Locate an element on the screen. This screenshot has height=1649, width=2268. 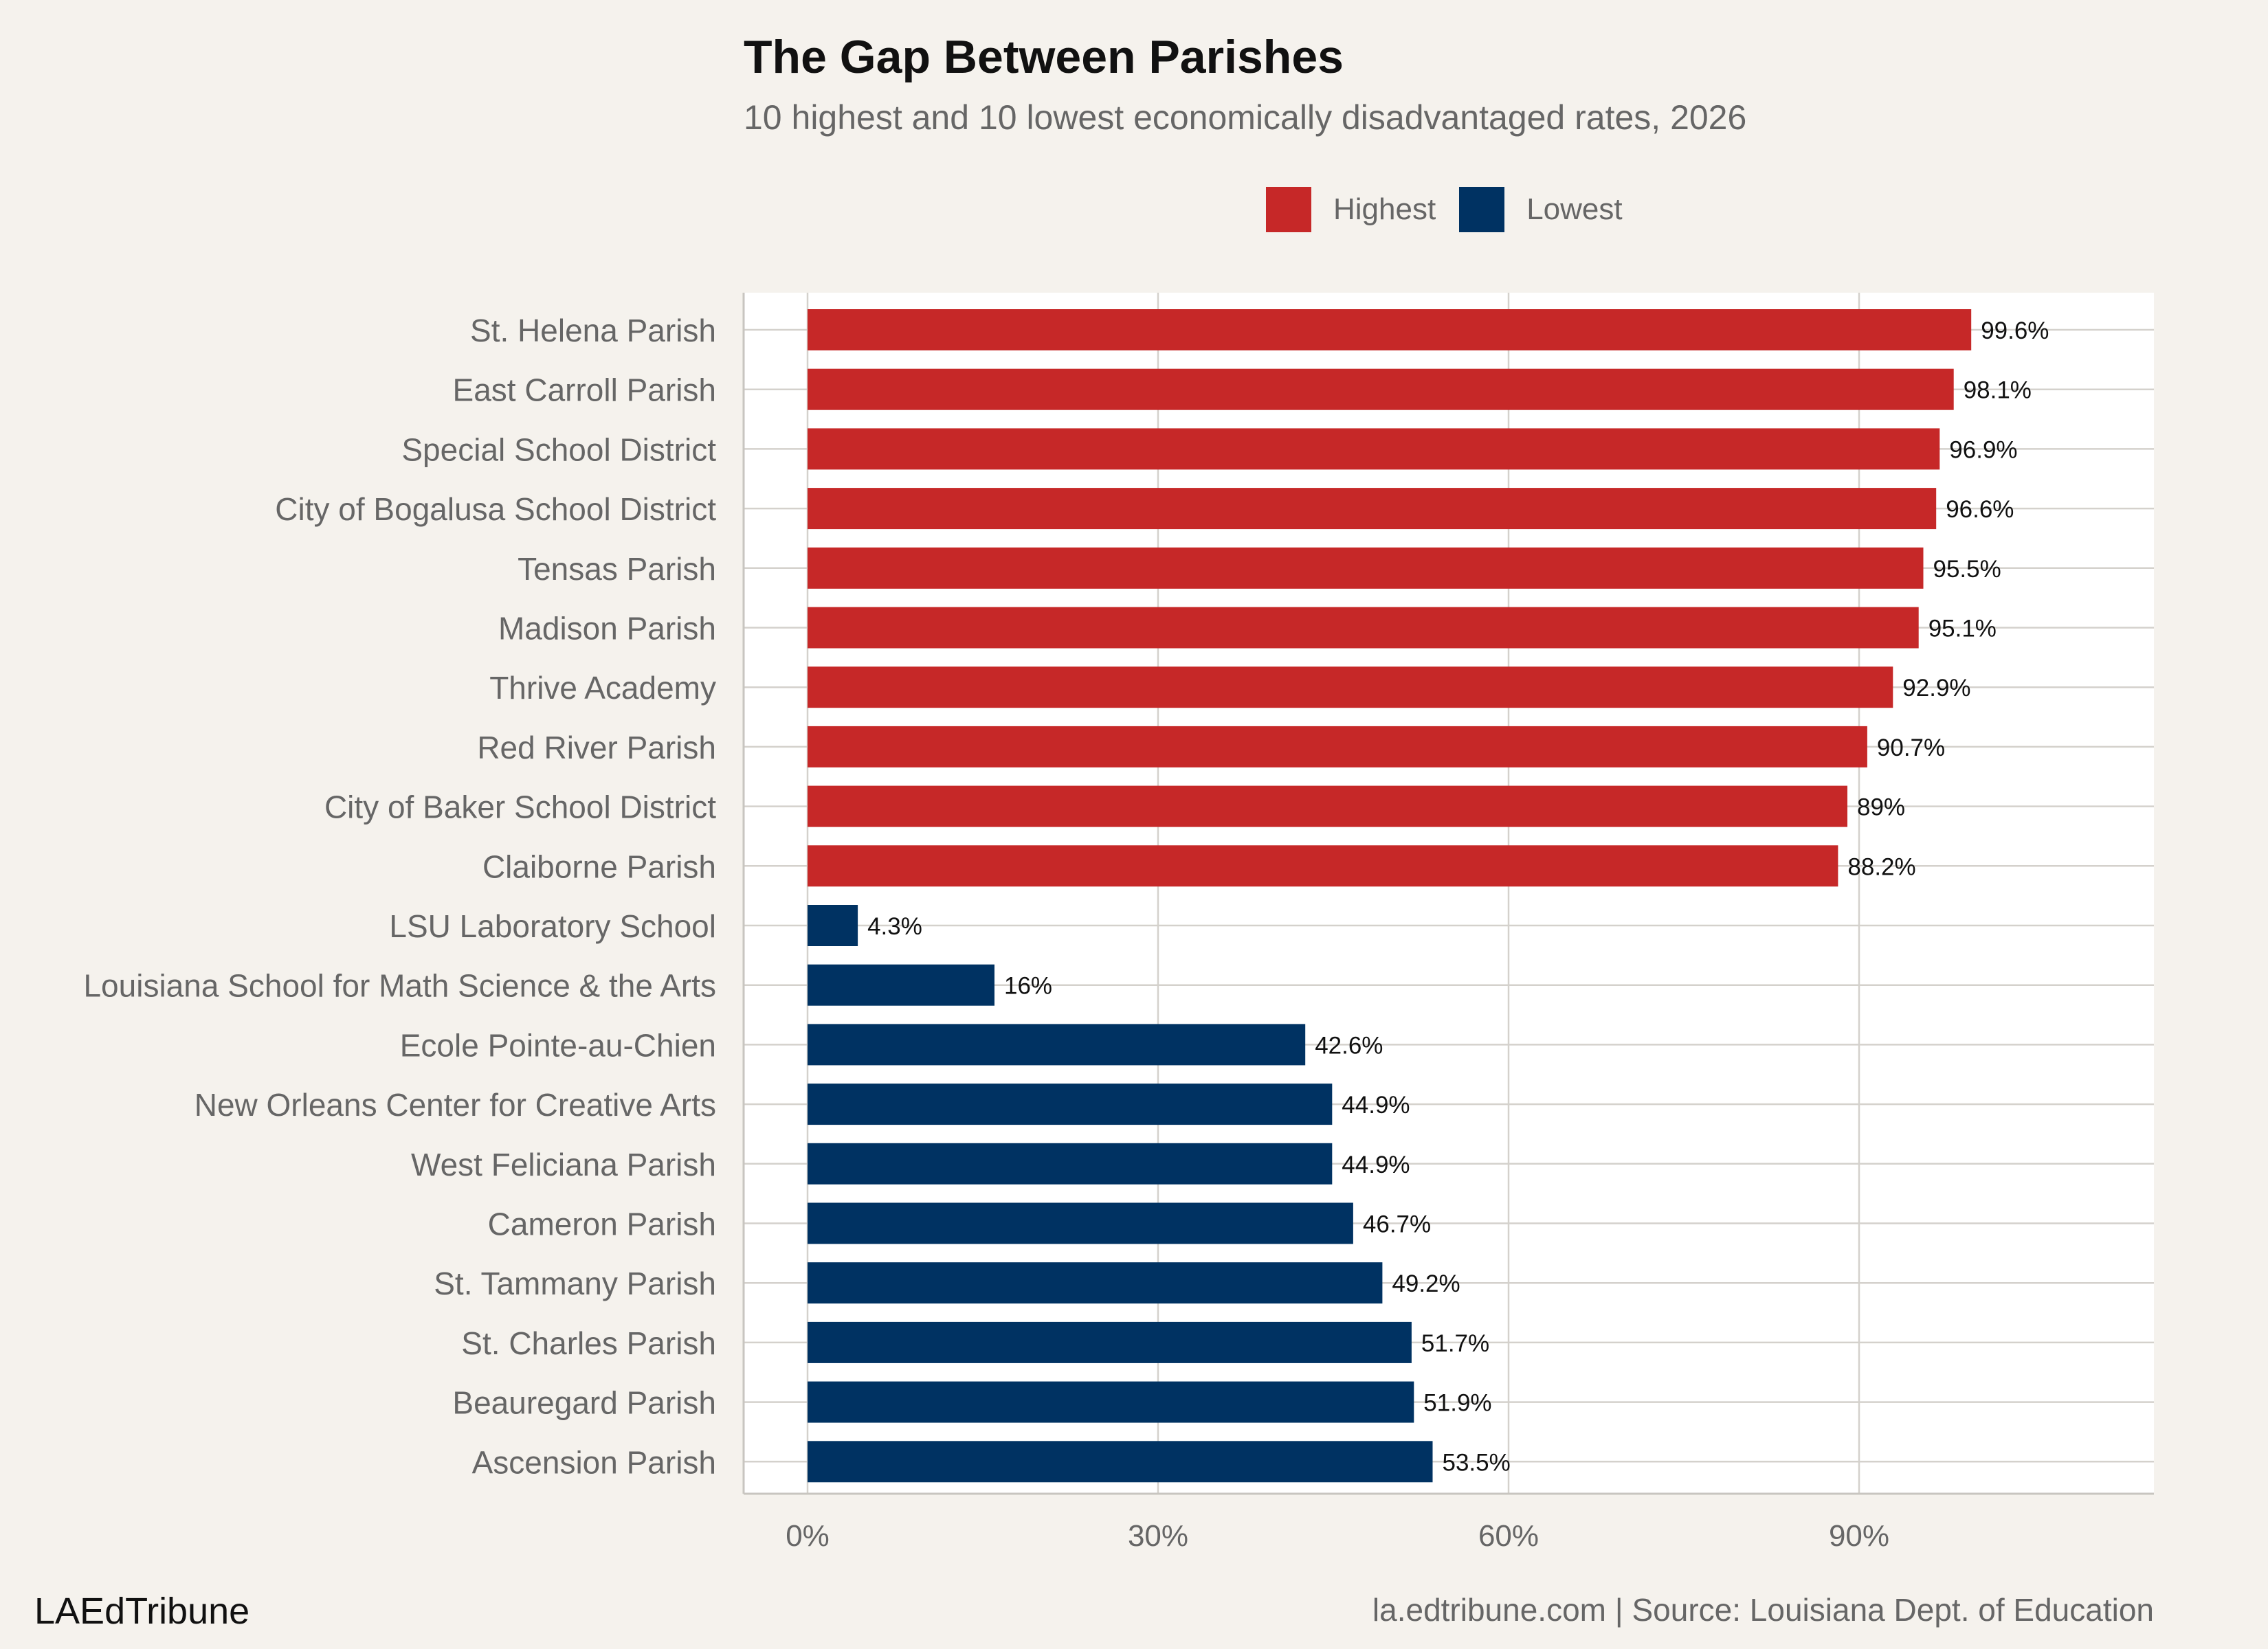
bar-value-label: 96.9% is located at coordinates (1983, 450).